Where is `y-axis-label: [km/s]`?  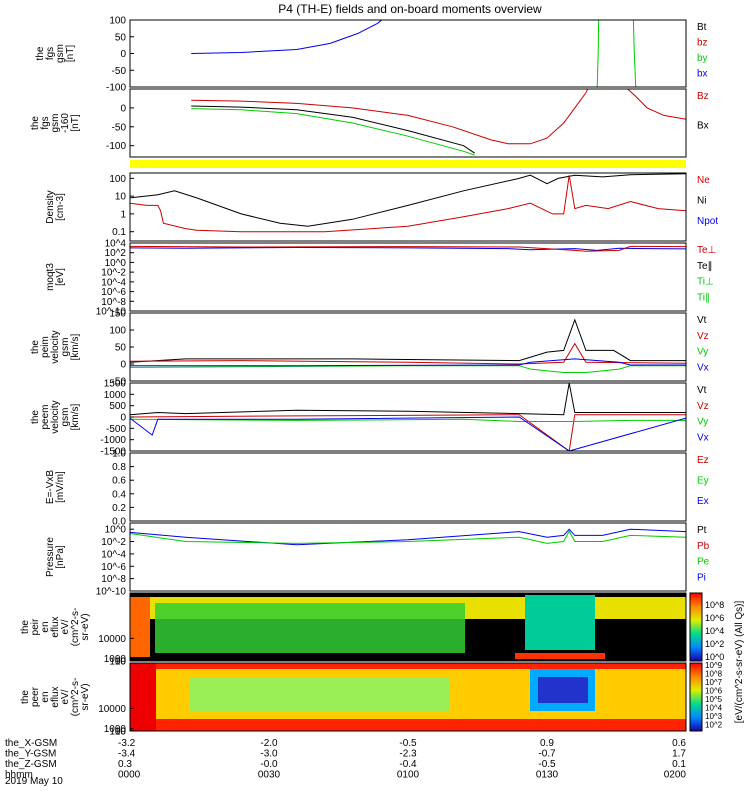 y-axis-label: [km/s] is located at coordinates (75, 346).